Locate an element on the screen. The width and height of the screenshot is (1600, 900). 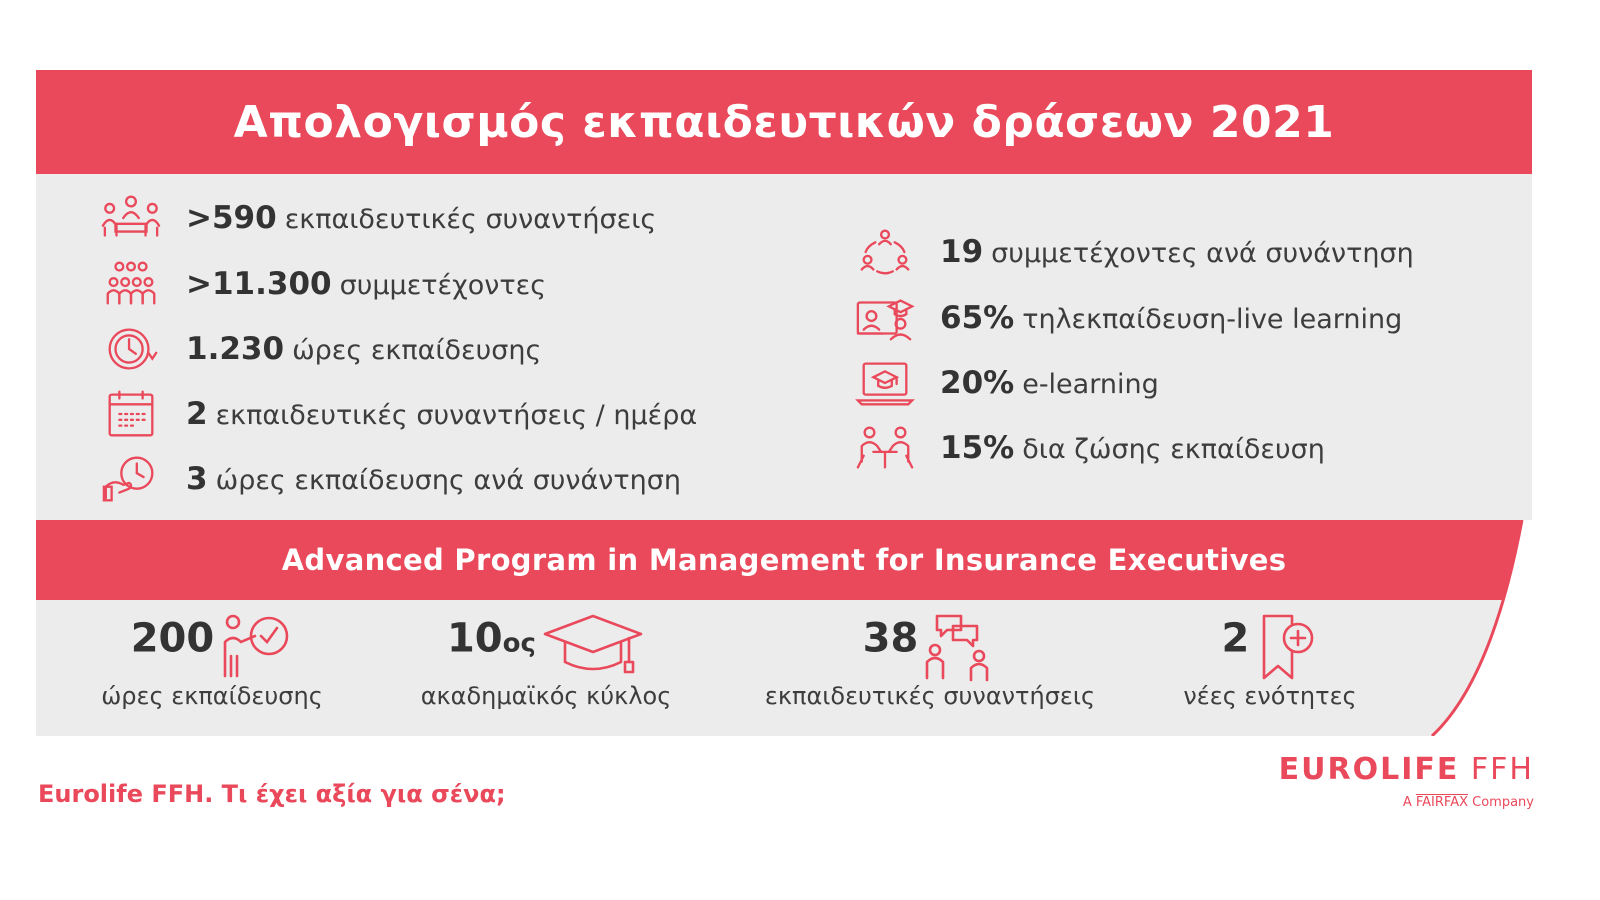
calendar-icon is located at coordinates (131, 414).